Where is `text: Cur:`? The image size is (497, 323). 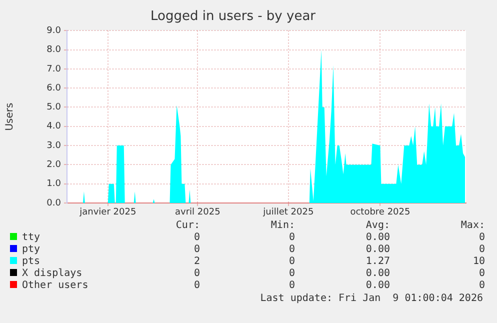
text: Cur: is located at coordinates (187, 226).